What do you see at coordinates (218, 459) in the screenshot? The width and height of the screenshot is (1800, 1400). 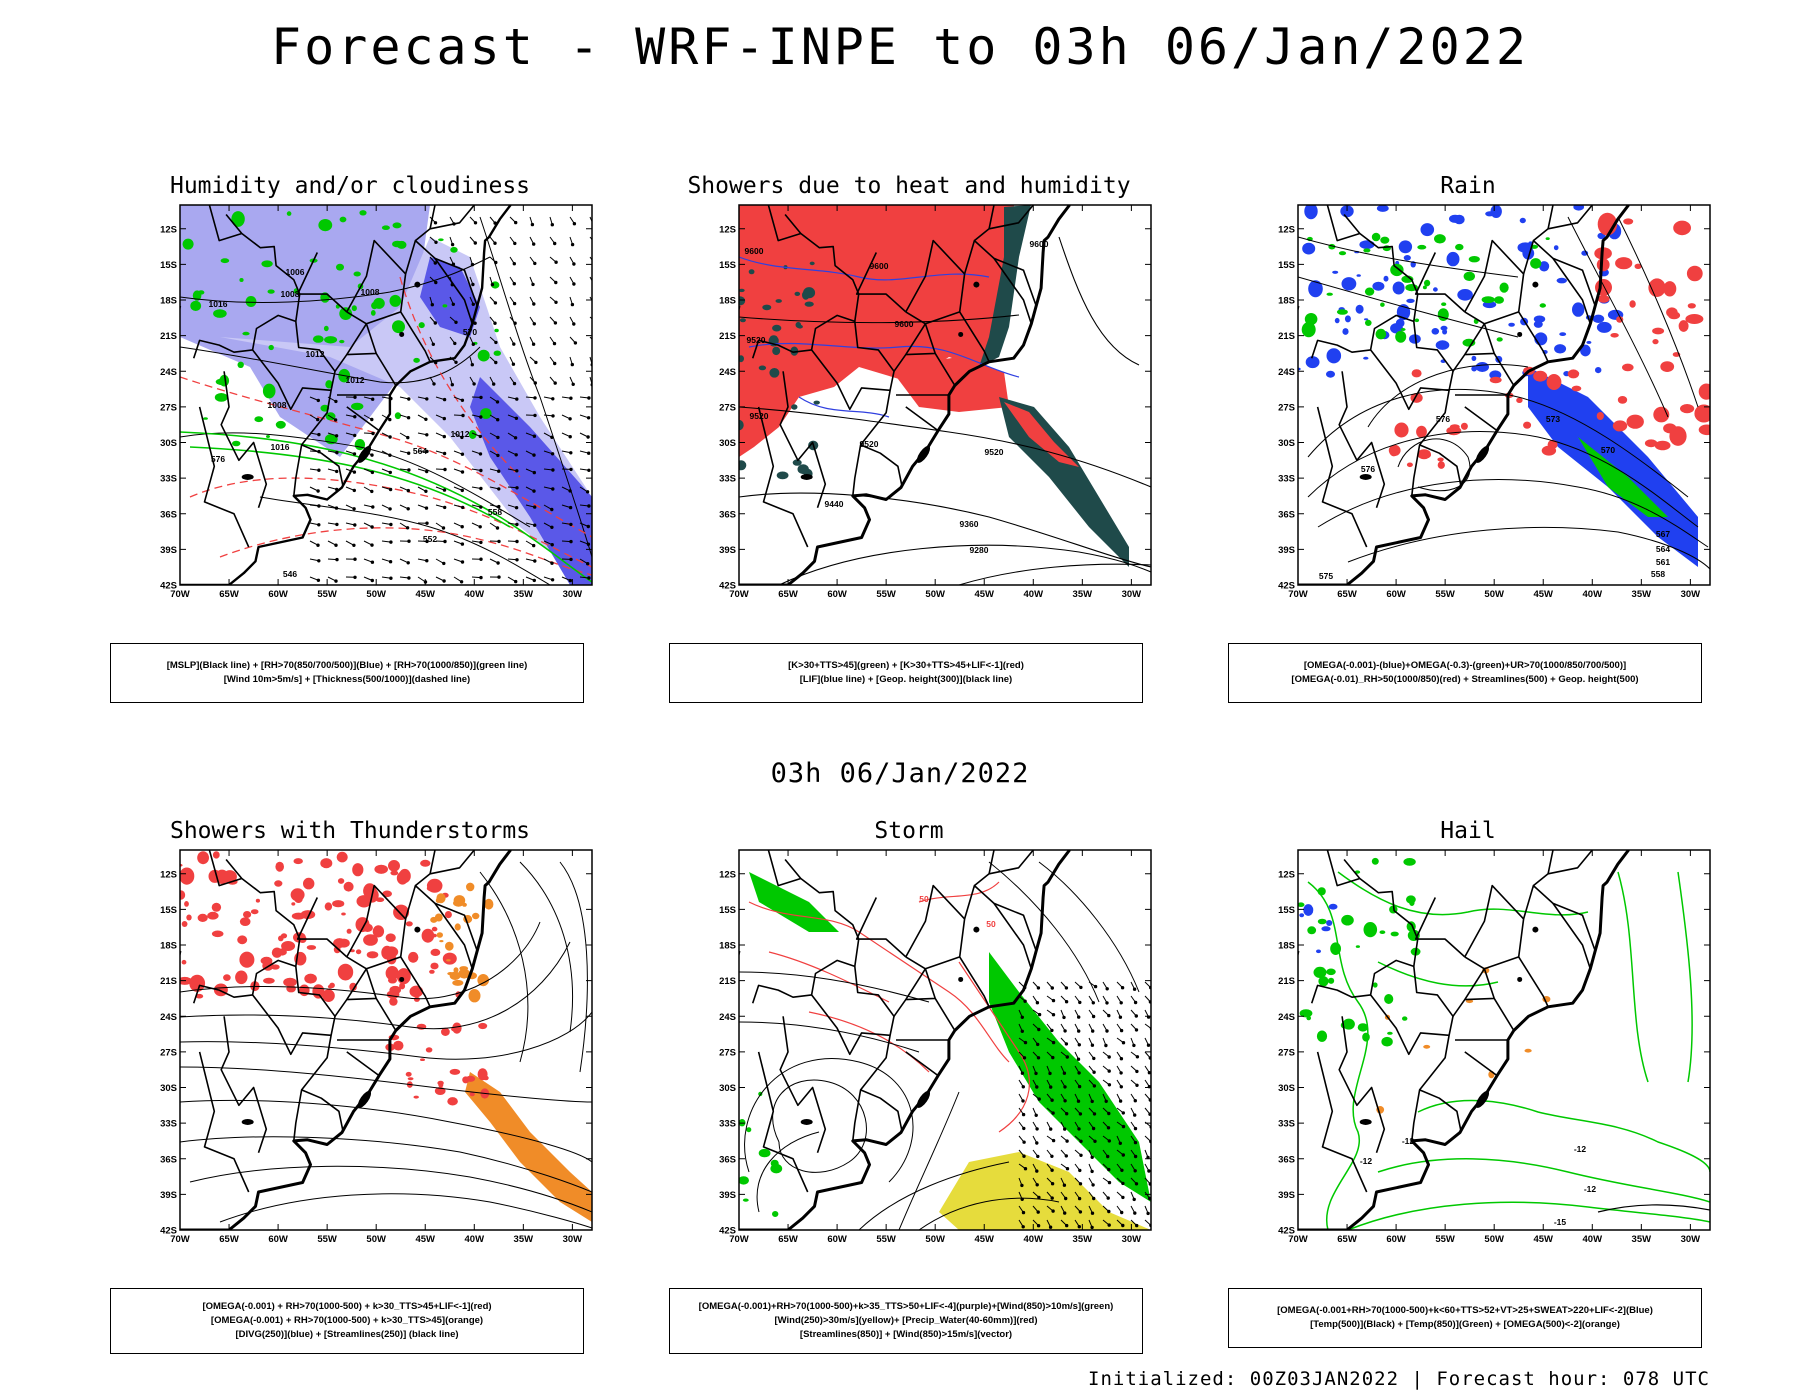 I see `contour-label: 576` at bounding box center [218, 459].